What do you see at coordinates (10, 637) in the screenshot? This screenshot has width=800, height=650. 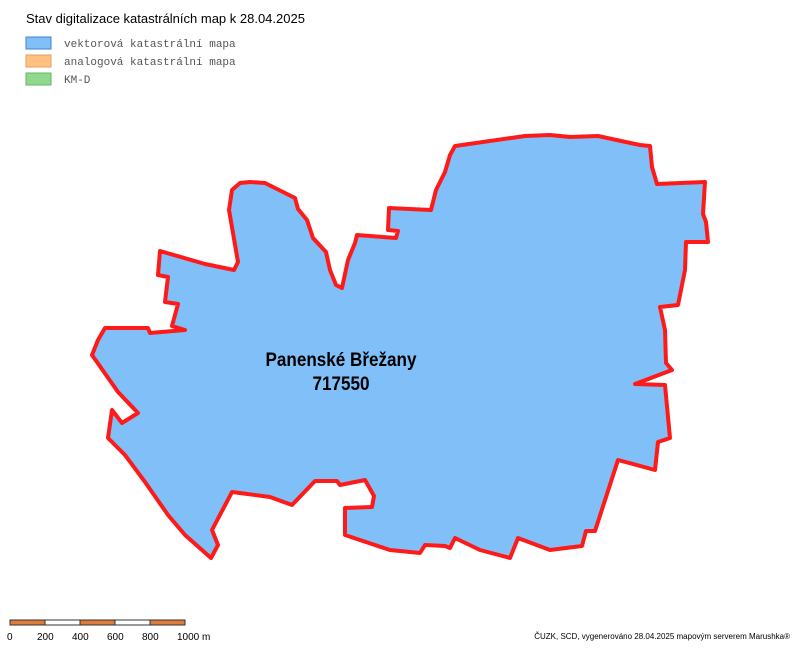 I see `scale-label: 0` at bounding box center [10, 637].